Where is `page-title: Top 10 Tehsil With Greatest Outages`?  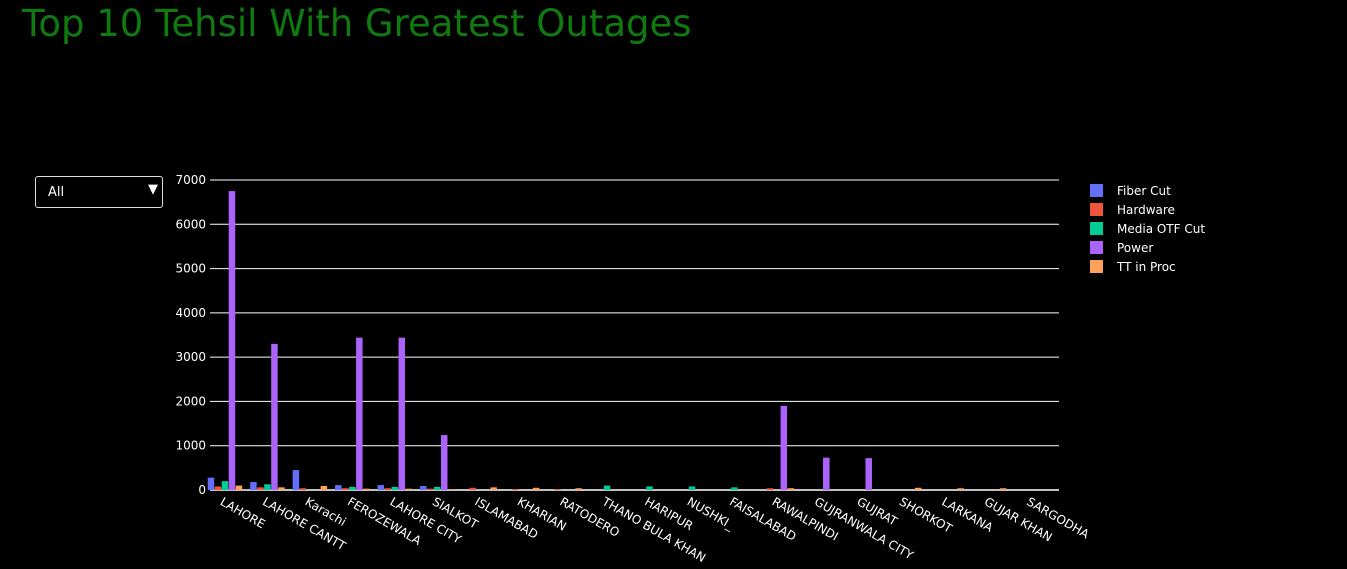
page-title: Top 10 Tehsil With Greatest Outages is located at coordinates (357, 23).